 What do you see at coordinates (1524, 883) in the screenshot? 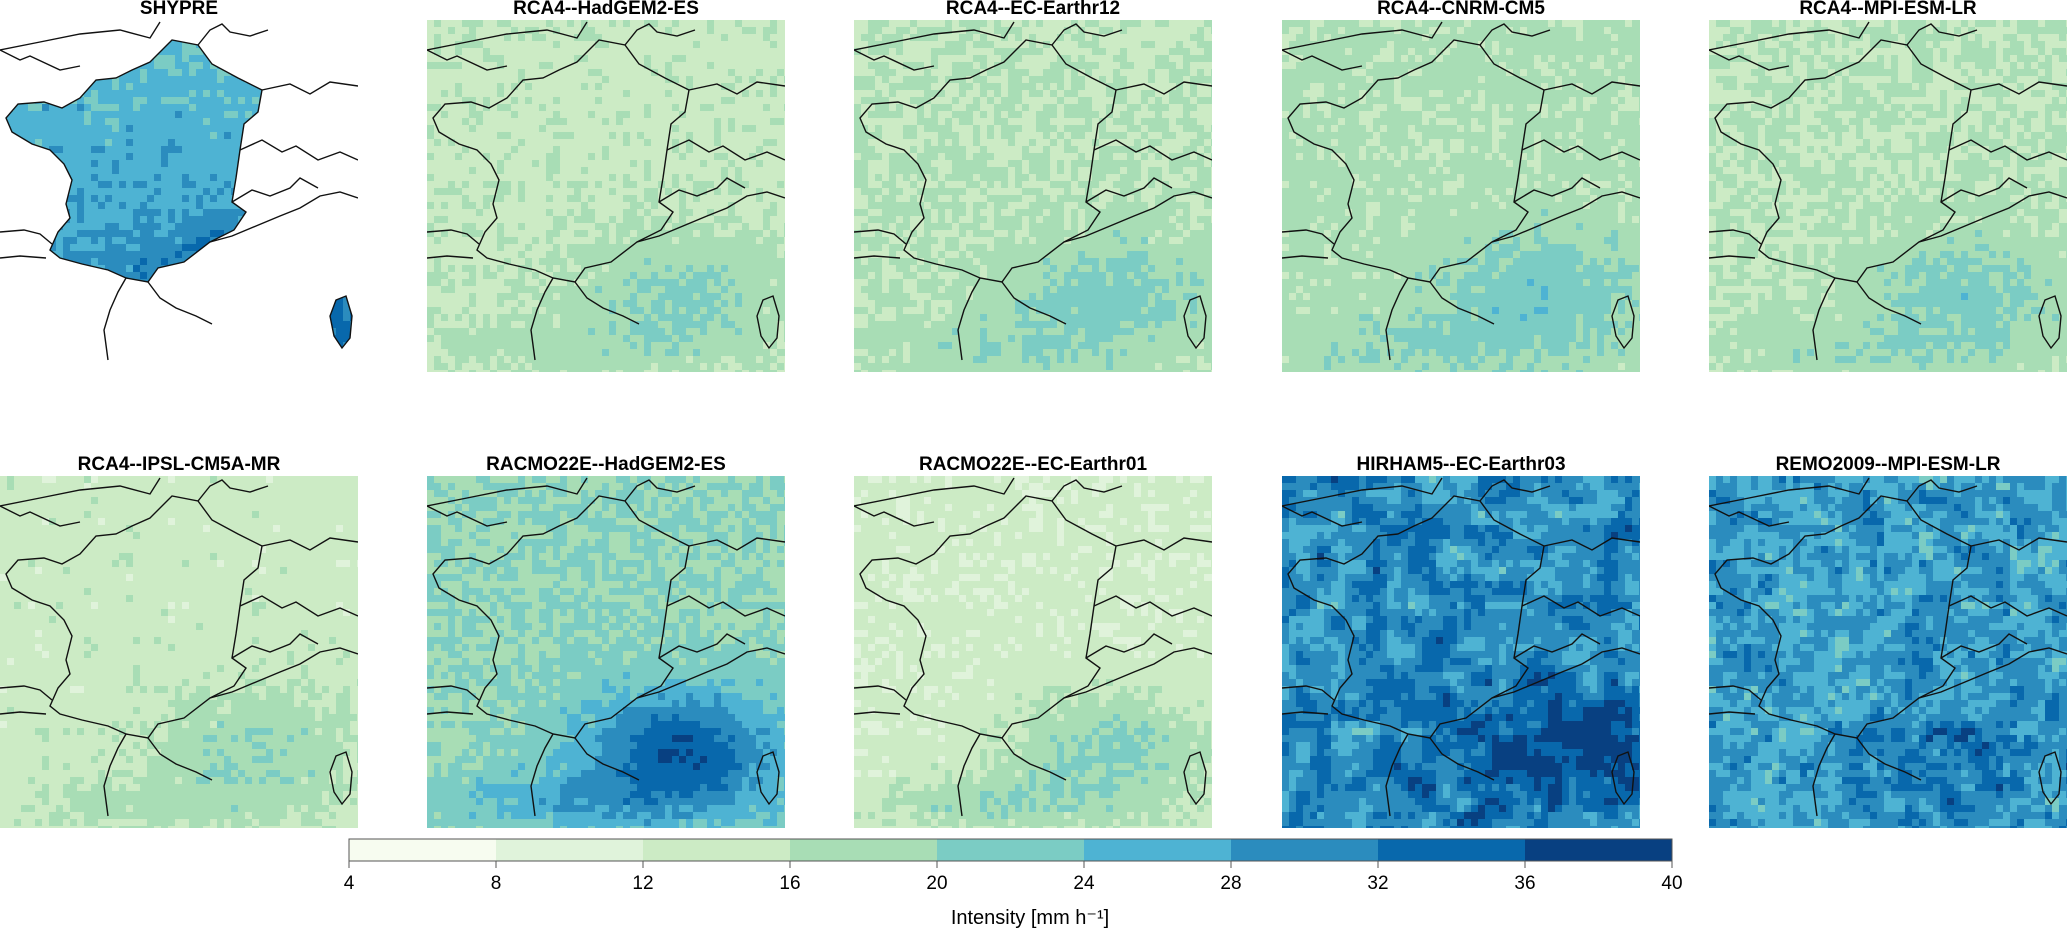
I see `colorbar-tick-label: 36` at bounding box center [1524, 883].